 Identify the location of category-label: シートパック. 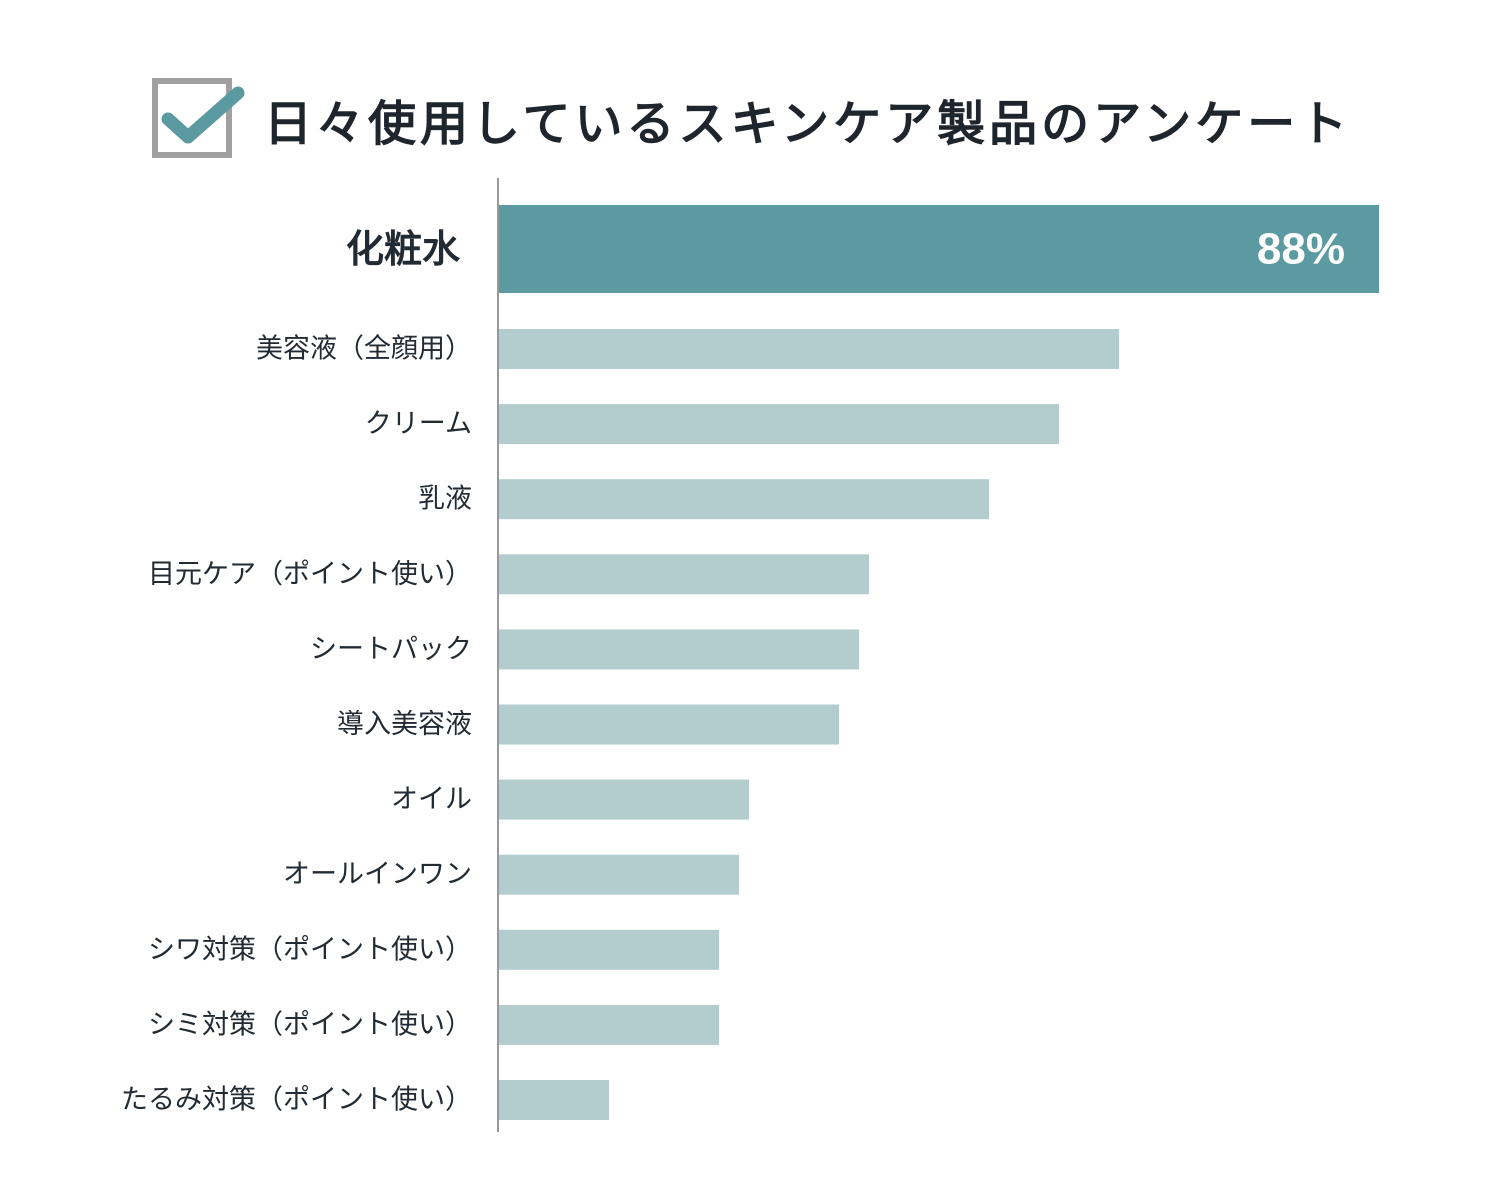
(391, 649).